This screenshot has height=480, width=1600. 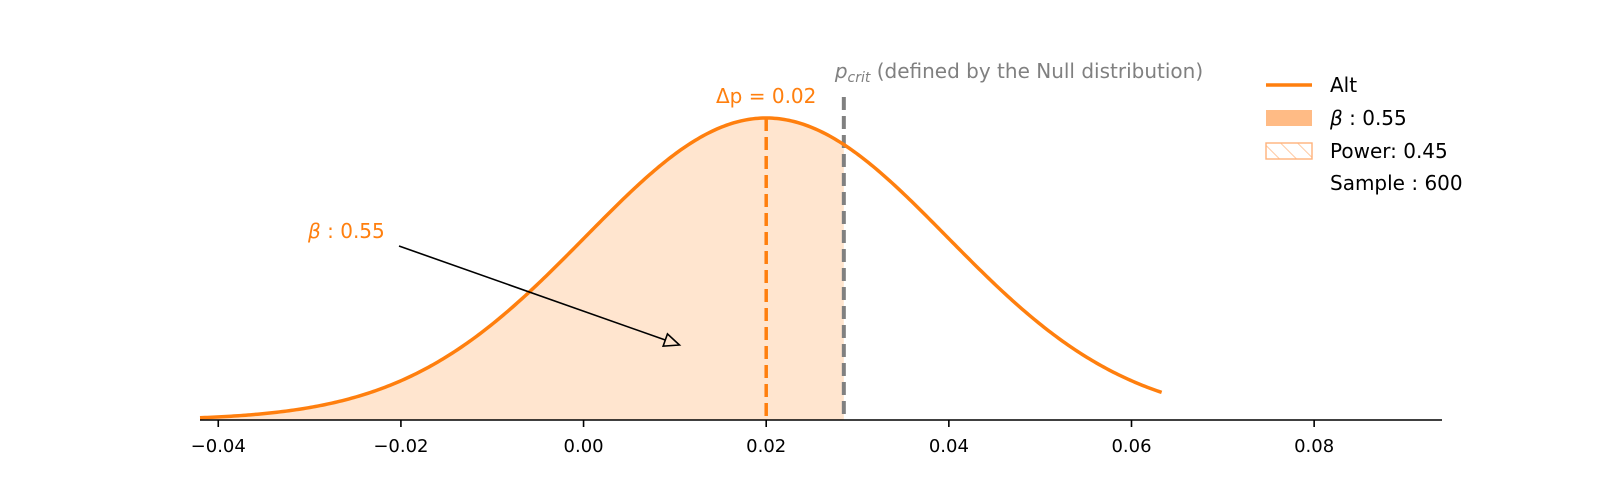 I want to click on x-tick-label: 0.00, so click(x=584, y=446).